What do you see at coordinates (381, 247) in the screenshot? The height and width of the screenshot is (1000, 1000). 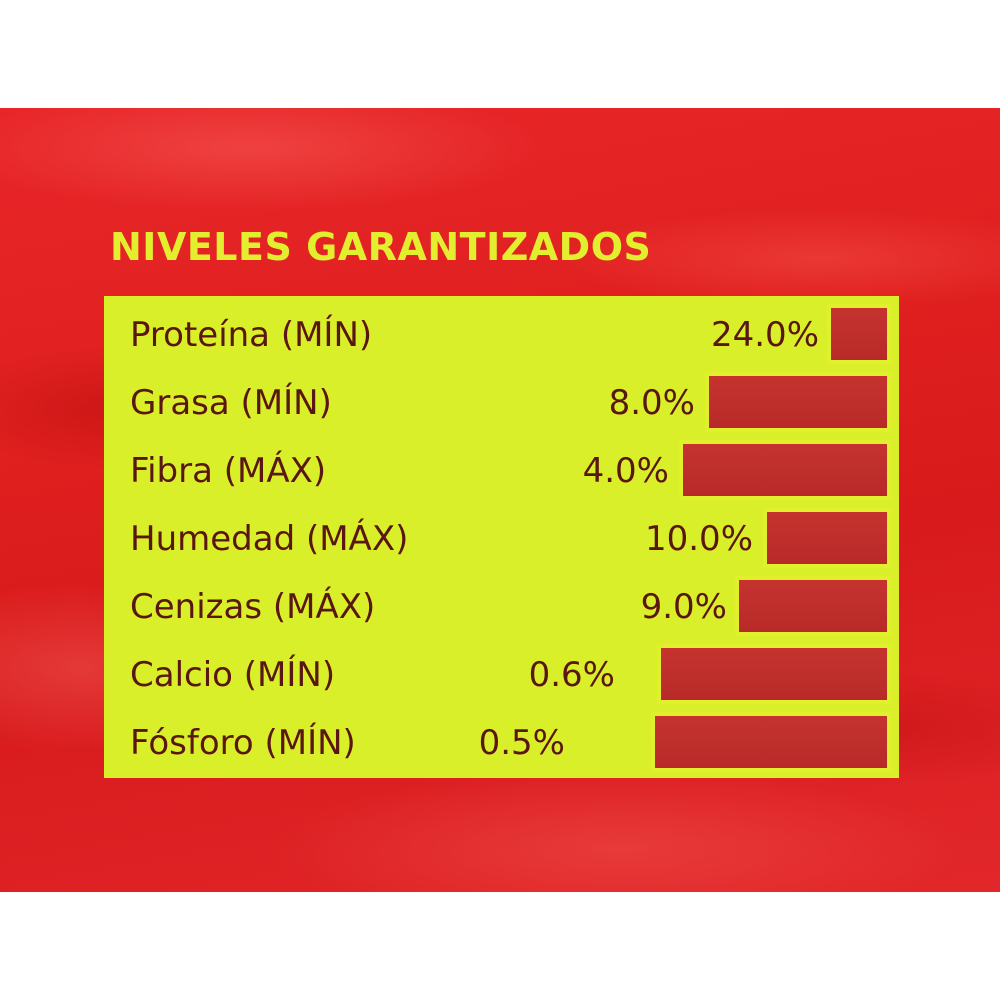 I see `guaranteed-levels-heading: NIVELES GARANTIZADOS` at bounding box center [381, 247].